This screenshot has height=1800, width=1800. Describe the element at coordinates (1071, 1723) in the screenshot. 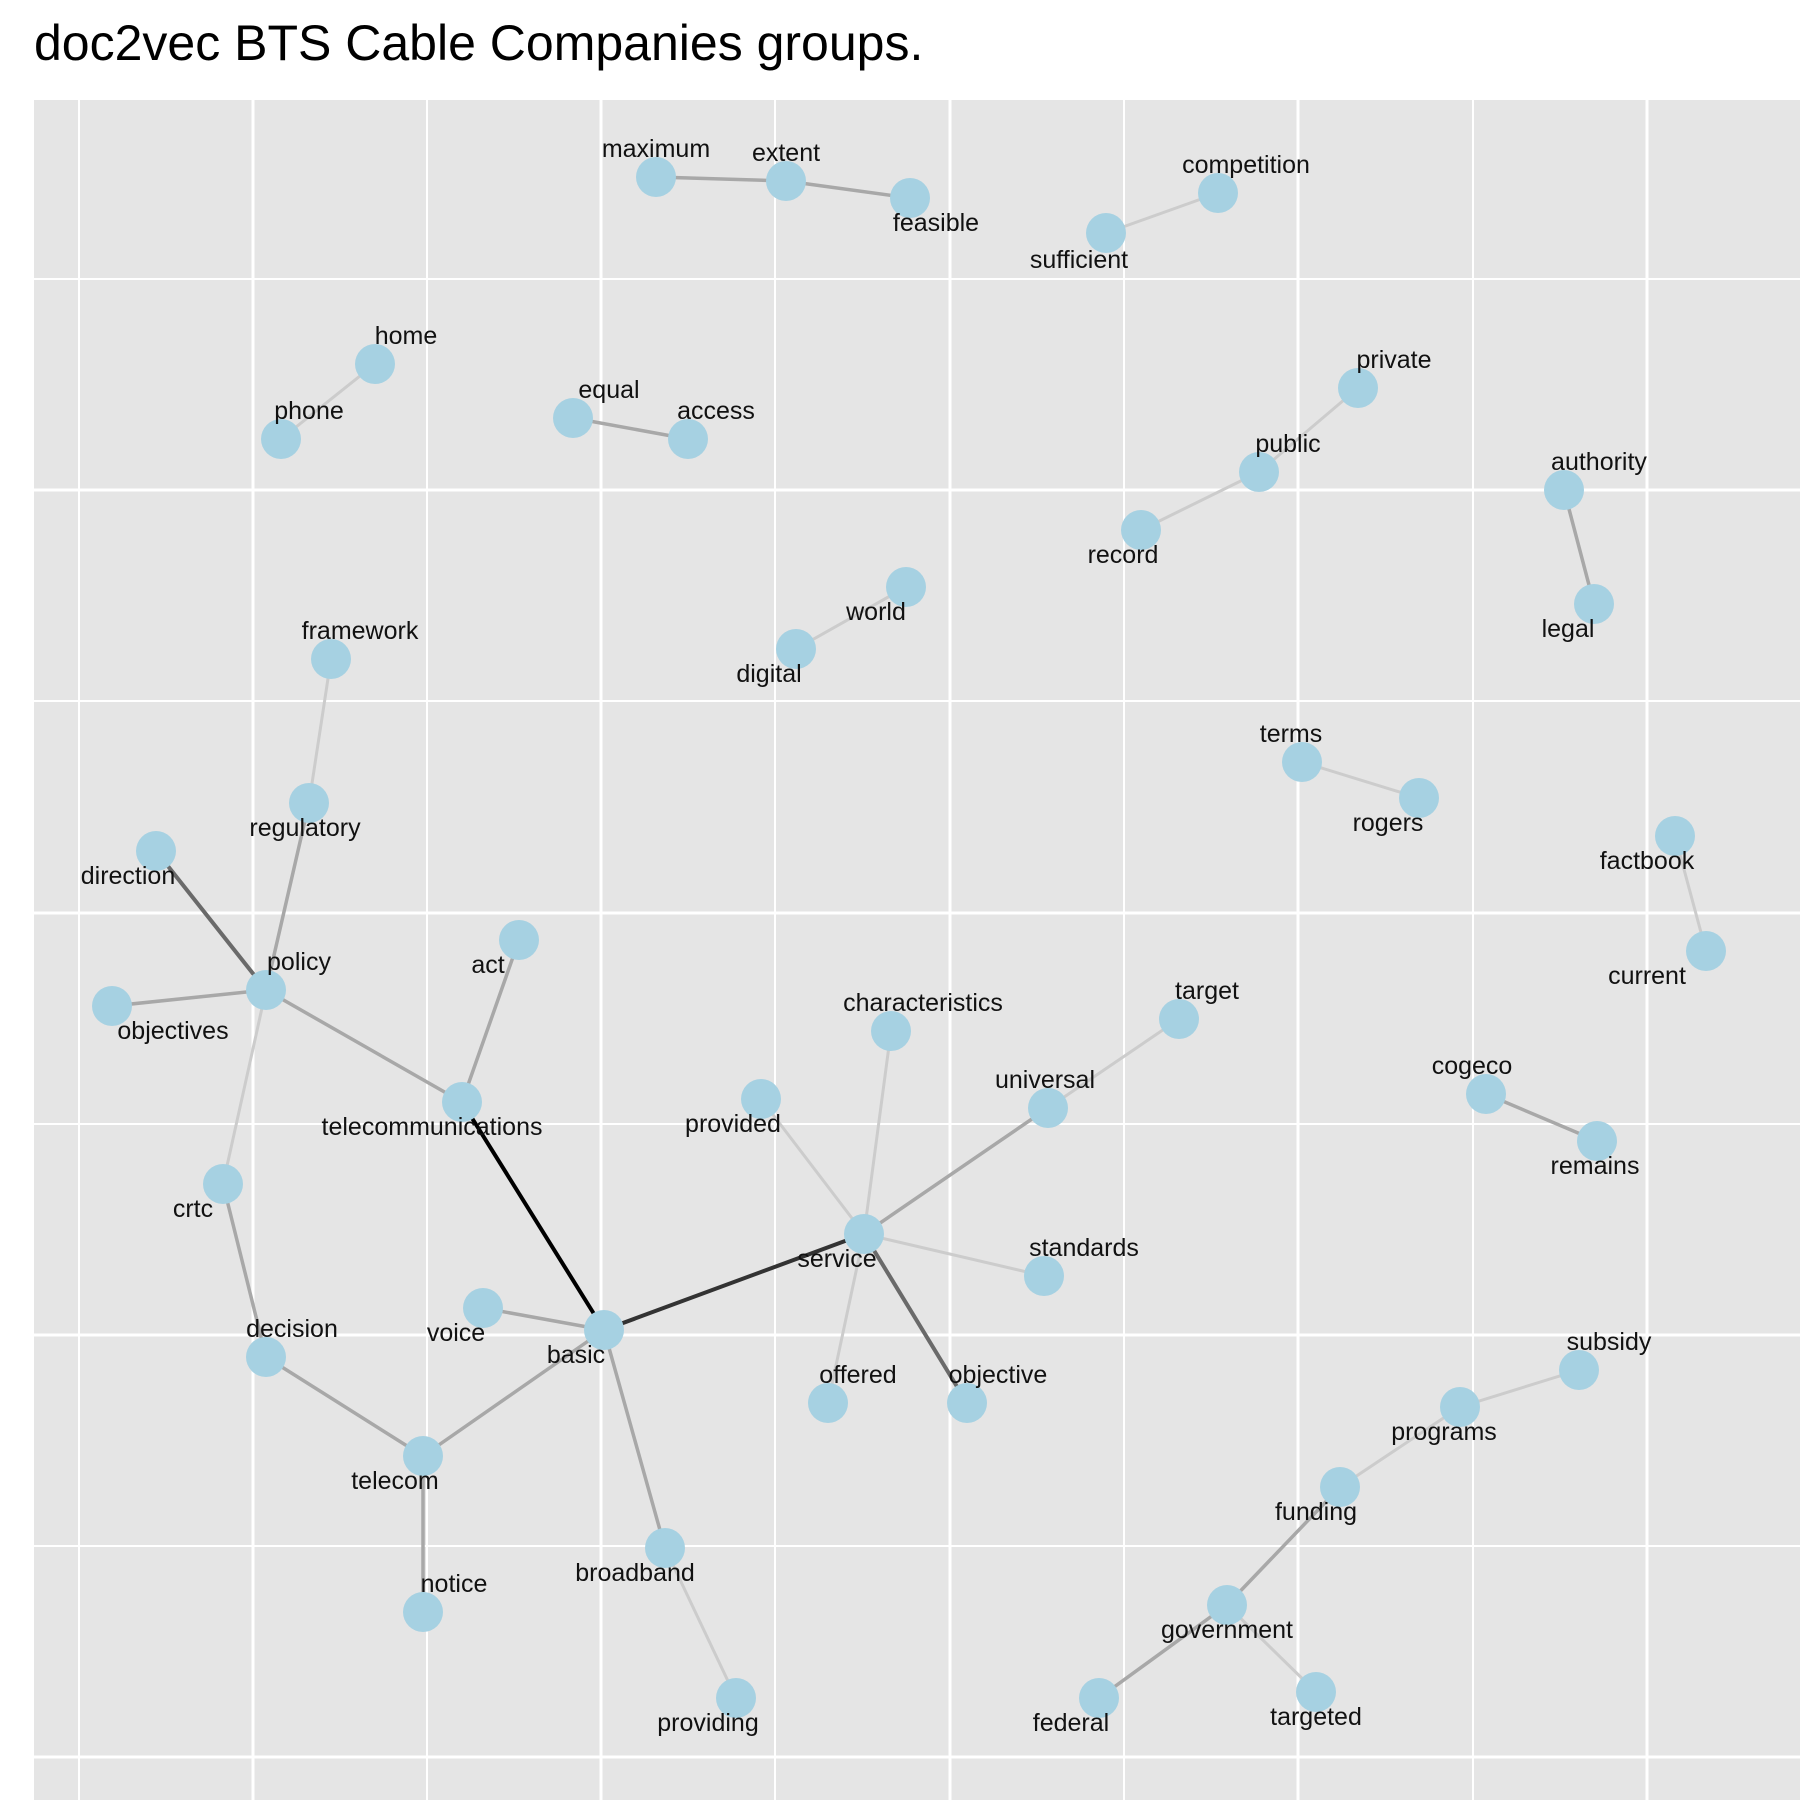

I see `node-label-federal: federal` at that location.